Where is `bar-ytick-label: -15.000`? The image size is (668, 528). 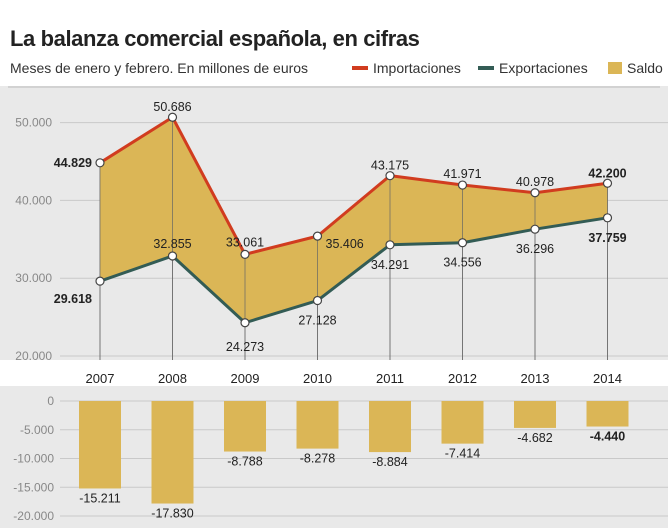
bar-ytick-label: -15.000 is located at coordinates (33, 487).